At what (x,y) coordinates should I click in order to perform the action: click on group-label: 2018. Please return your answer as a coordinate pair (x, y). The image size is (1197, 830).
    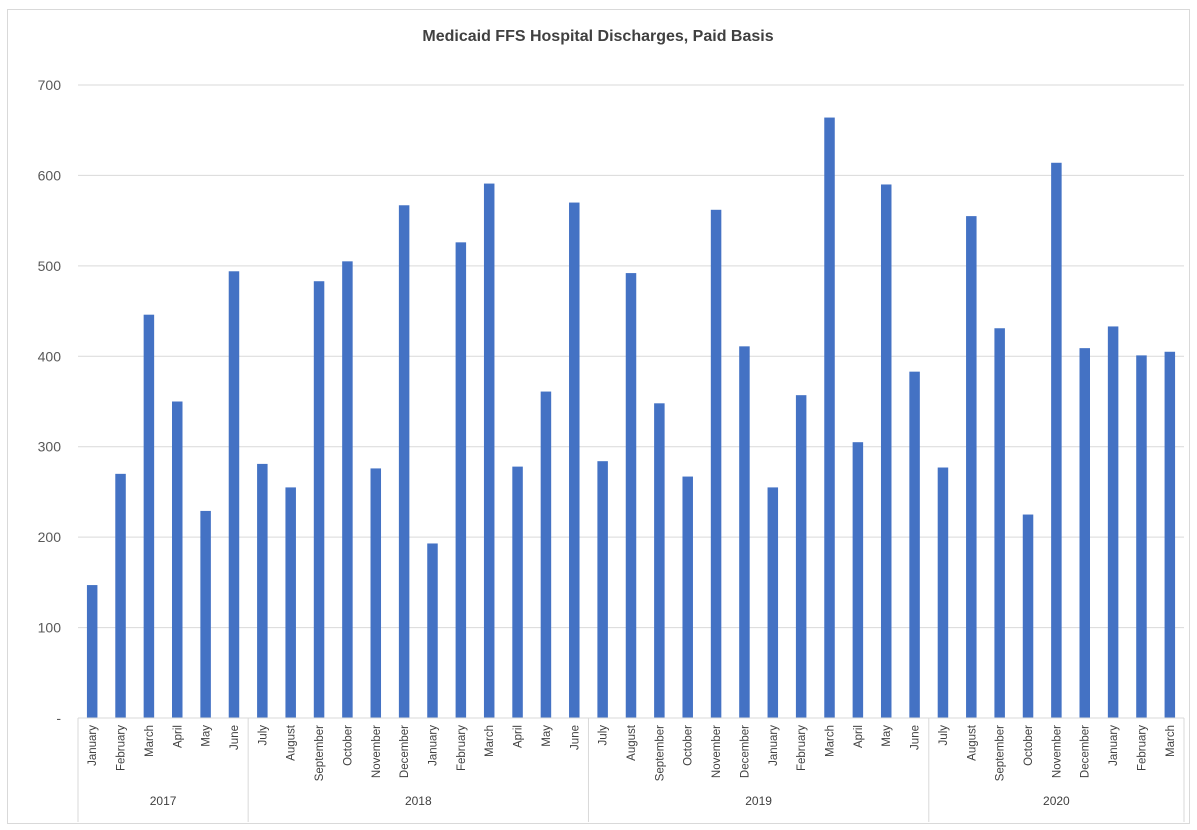
    Looking at the image, I should click on (418, 801).